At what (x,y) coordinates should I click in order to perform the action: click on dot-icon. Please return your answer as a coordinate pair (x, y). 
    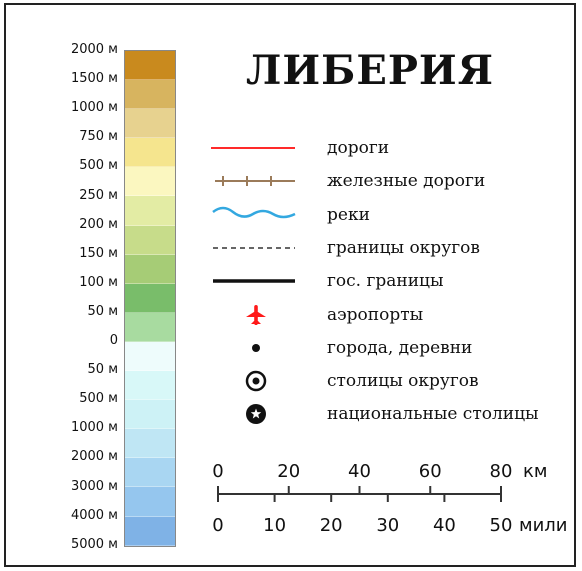
    Looking at the image, I should click on (256, 347).